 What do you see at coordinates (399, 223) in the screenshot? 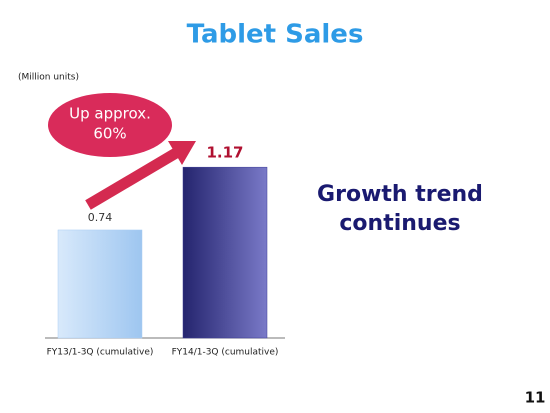
I see `side-text: continues` at bounding box center [399, 223].